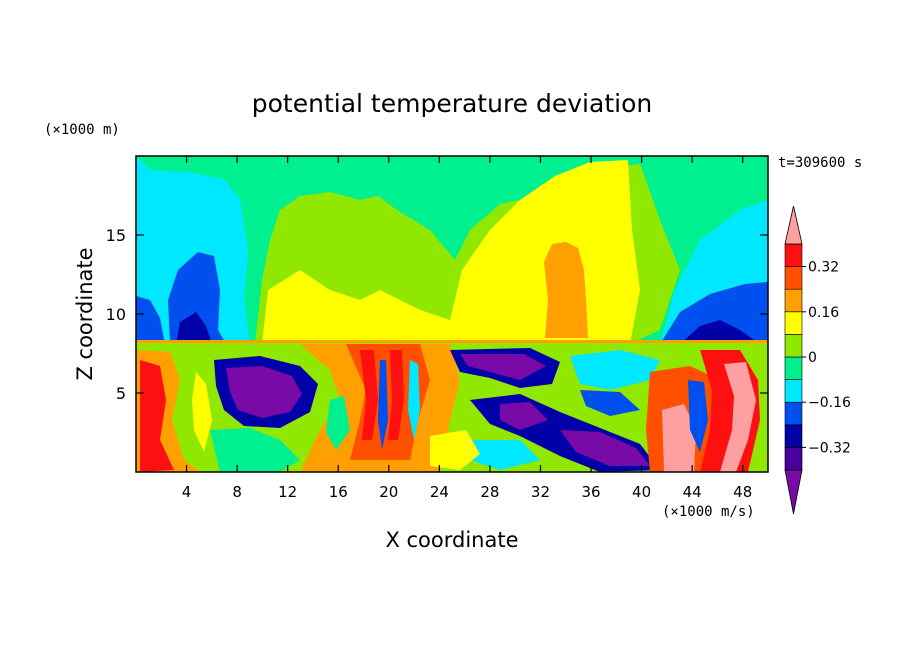 This screenshot has width=904, height=654. I want to click on x-units-label: (×1000 m/s), so click(708, 512).